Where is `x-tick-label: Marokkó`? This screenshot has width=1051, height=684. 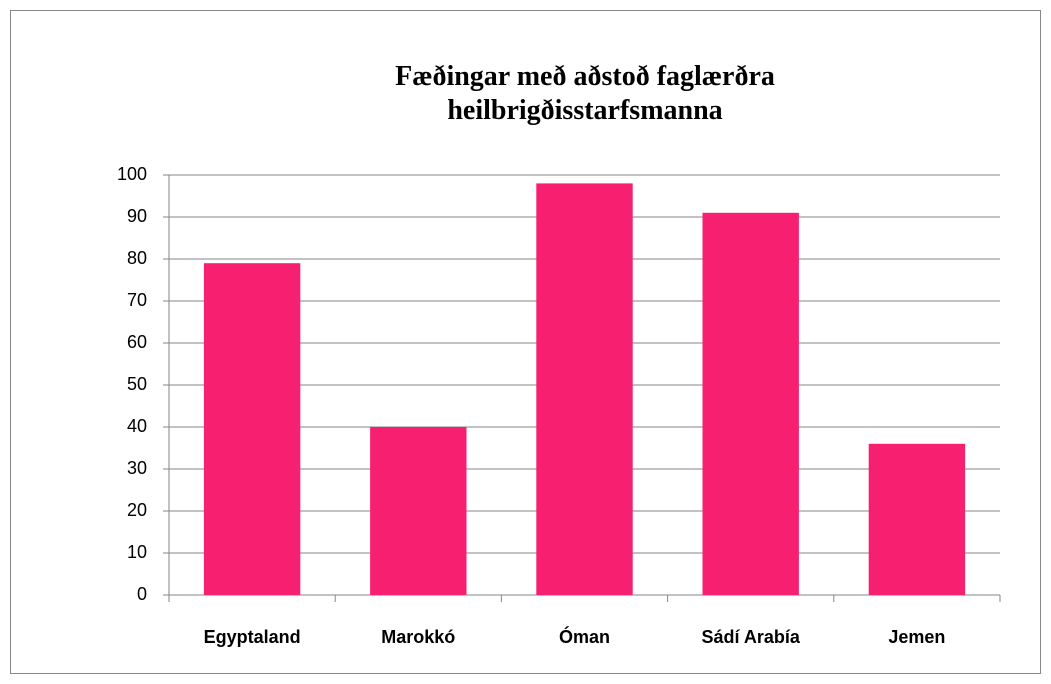
x-tick-label: Marokkó is located at coordinates (418, 637).